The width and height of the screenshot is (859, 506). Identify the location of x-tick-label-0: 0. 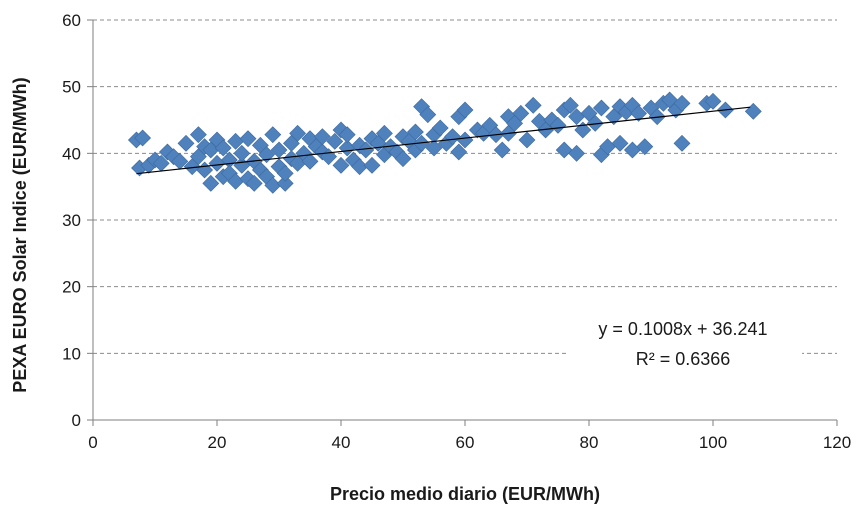
(92, 442).